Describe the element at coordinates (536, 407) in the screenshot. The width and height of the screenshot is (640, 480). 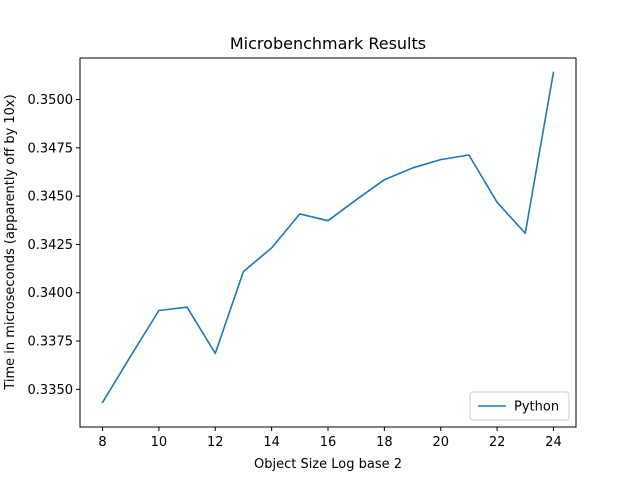
I see `legend-label: Python` at that location.